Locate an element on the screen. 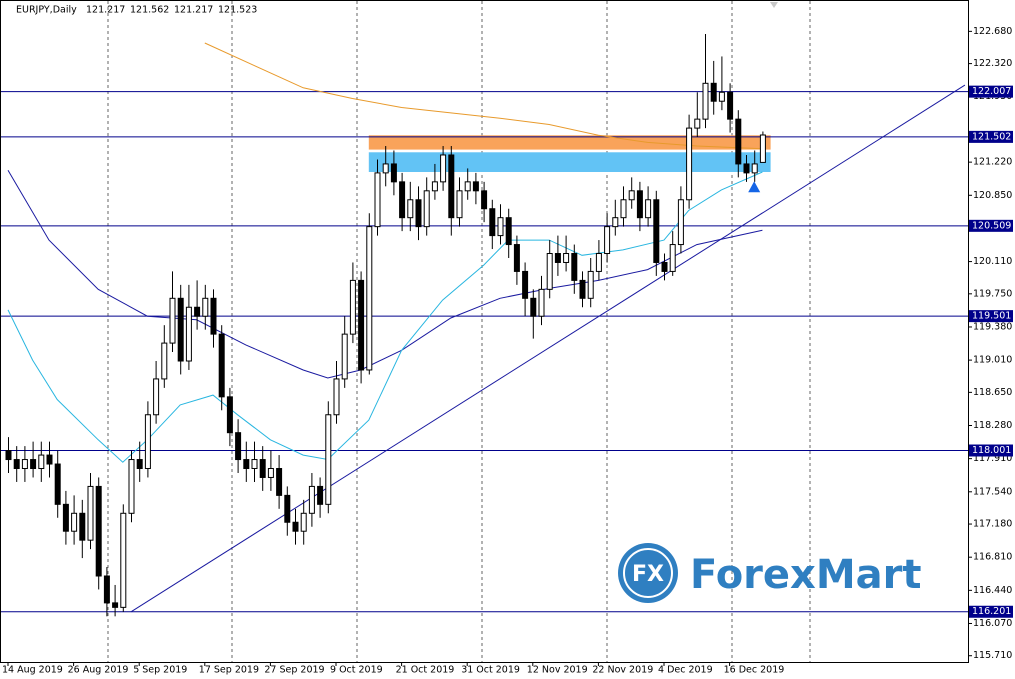  level-label: 116.201 is located at coordinates (991, 611).